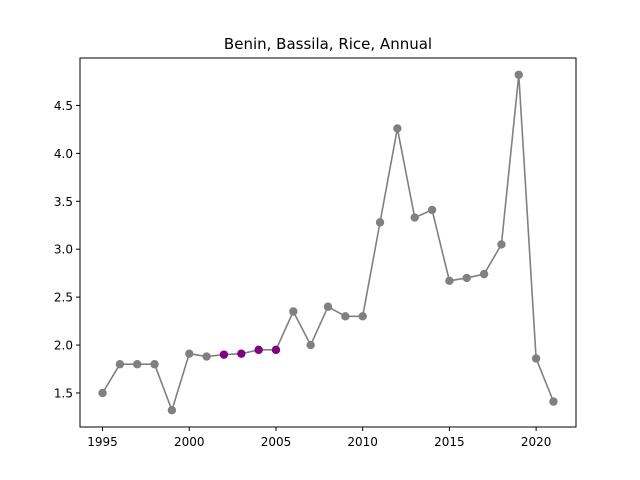 The height and width of the screenshot is (480, 640). I want to click on x-tick-label: 2015, so click(449, 442).